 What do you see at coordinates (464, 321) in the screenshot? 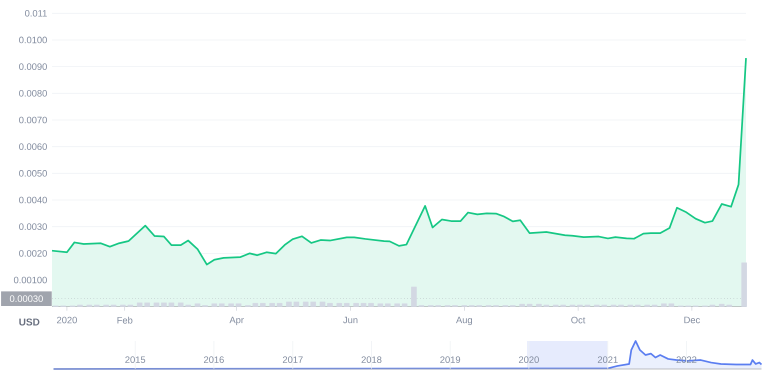
I see `x-tick-label: Aug` at bounding box center [464, 321].